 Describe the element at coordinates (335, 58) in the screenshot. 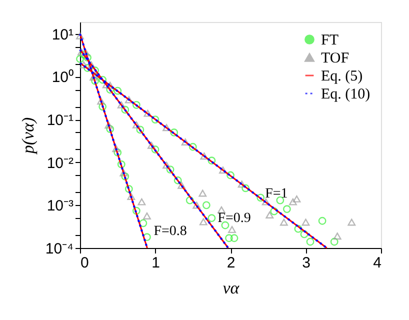

I see `legend-label: TOF` at that location.